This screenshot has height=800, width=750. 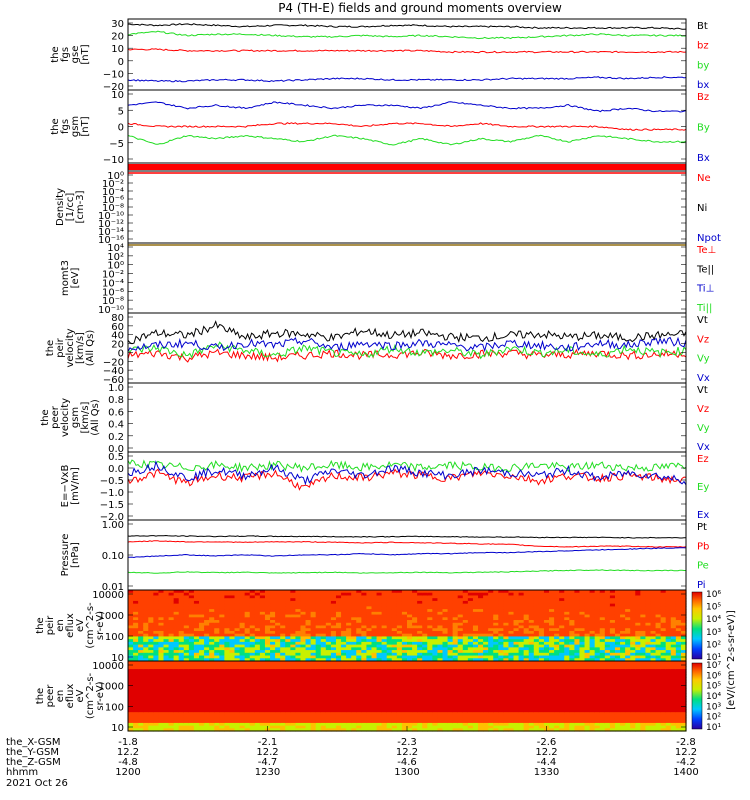 What do you see at coordinates (407, 555) in the screenshot?
I see `panel-frame` at bounding box center [407, 555].